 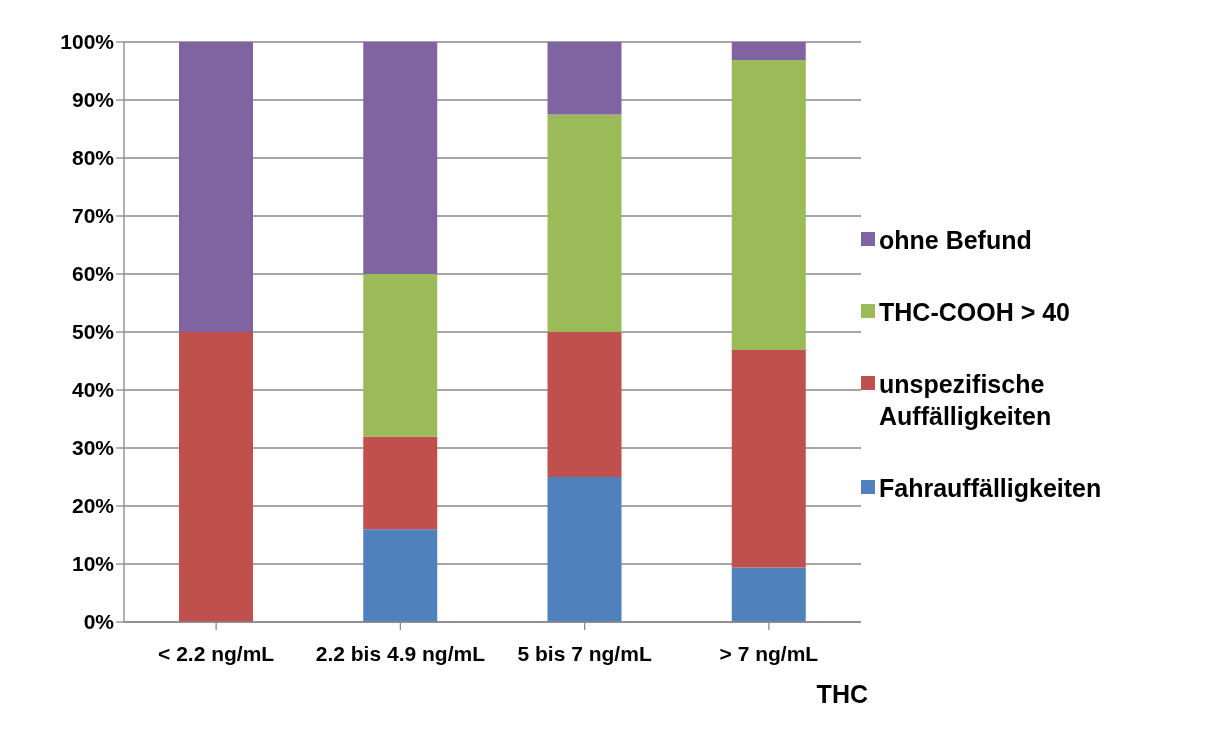 What do you see at coordinates (93, 216) in the screenshot?
I see `y-tick-label: 70%` at bounding box center [93, 216].